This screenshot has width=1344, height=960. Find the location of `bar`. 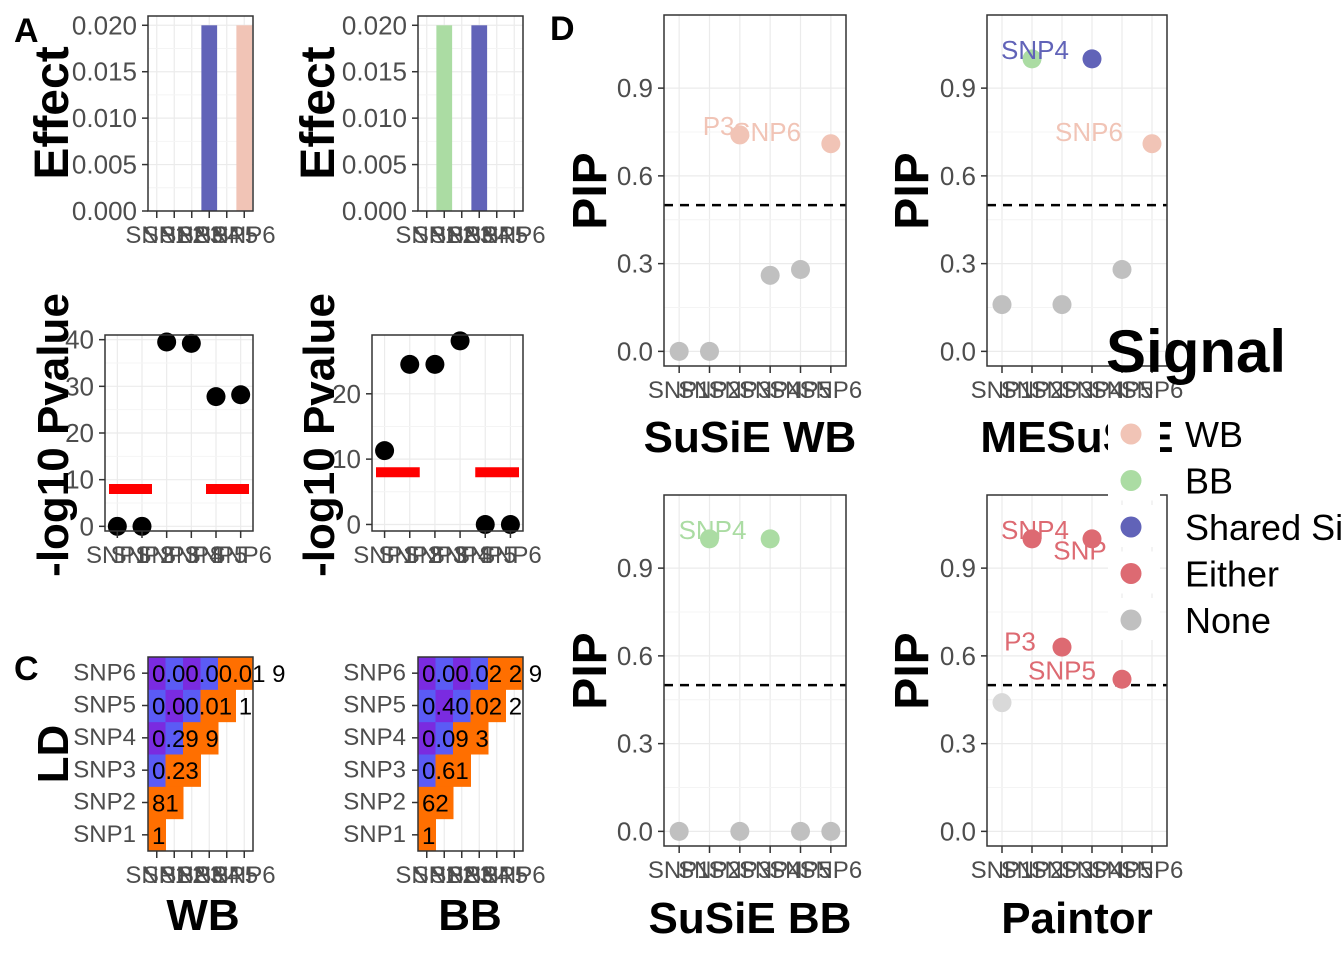

bar is located at coordinates (244, 118).